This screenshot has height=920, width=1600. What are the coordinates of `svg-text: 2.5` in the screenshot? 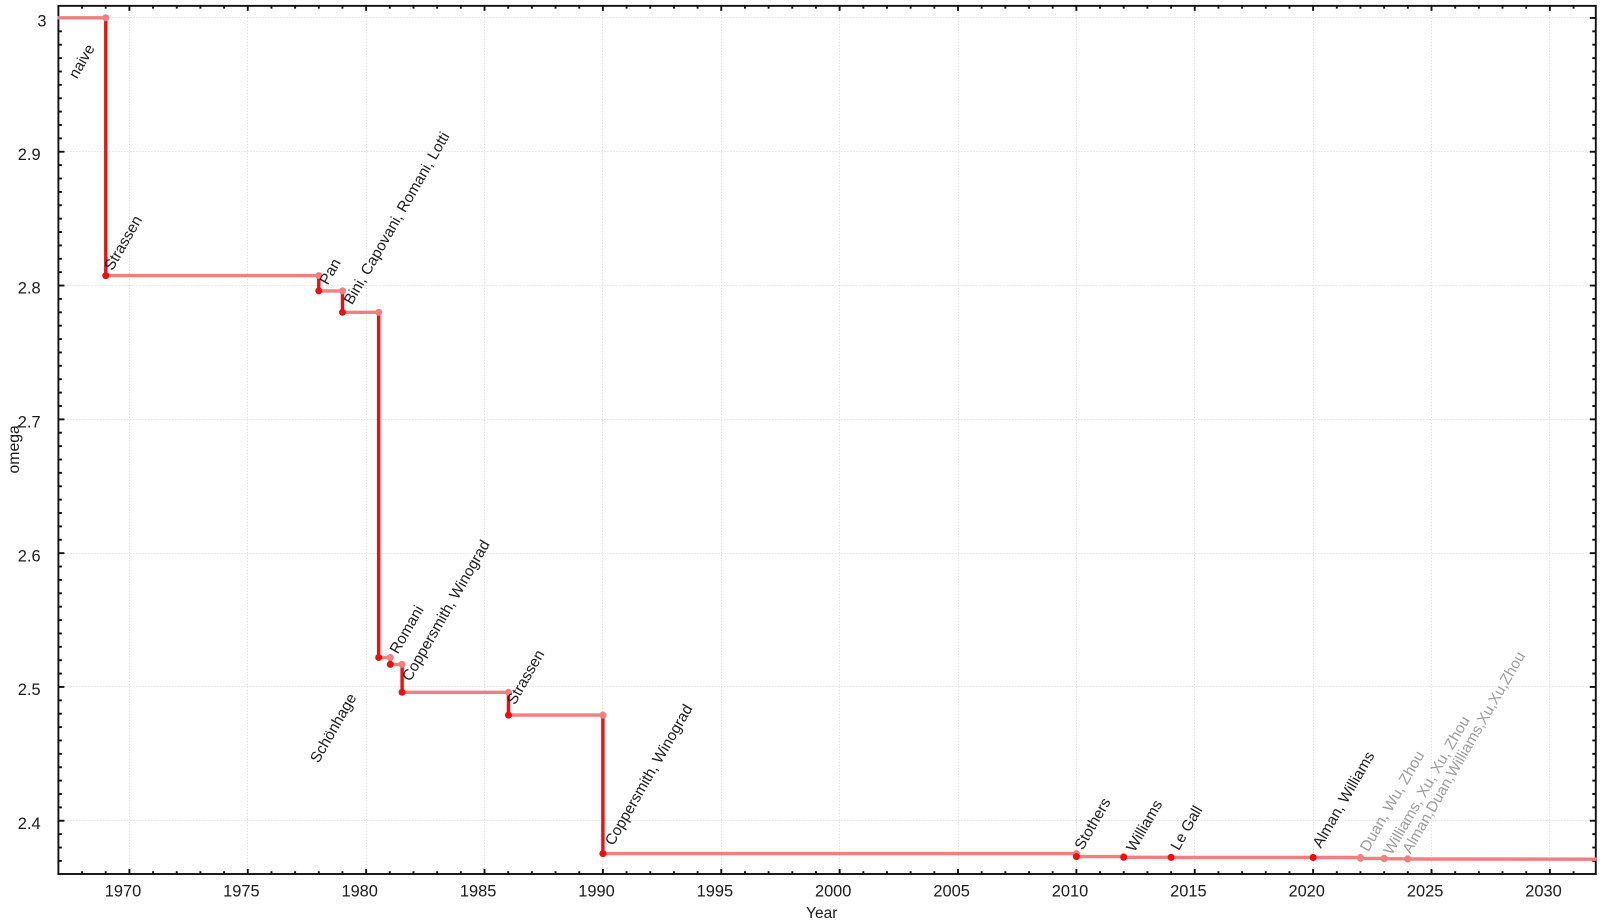 It's located at (29, 690).